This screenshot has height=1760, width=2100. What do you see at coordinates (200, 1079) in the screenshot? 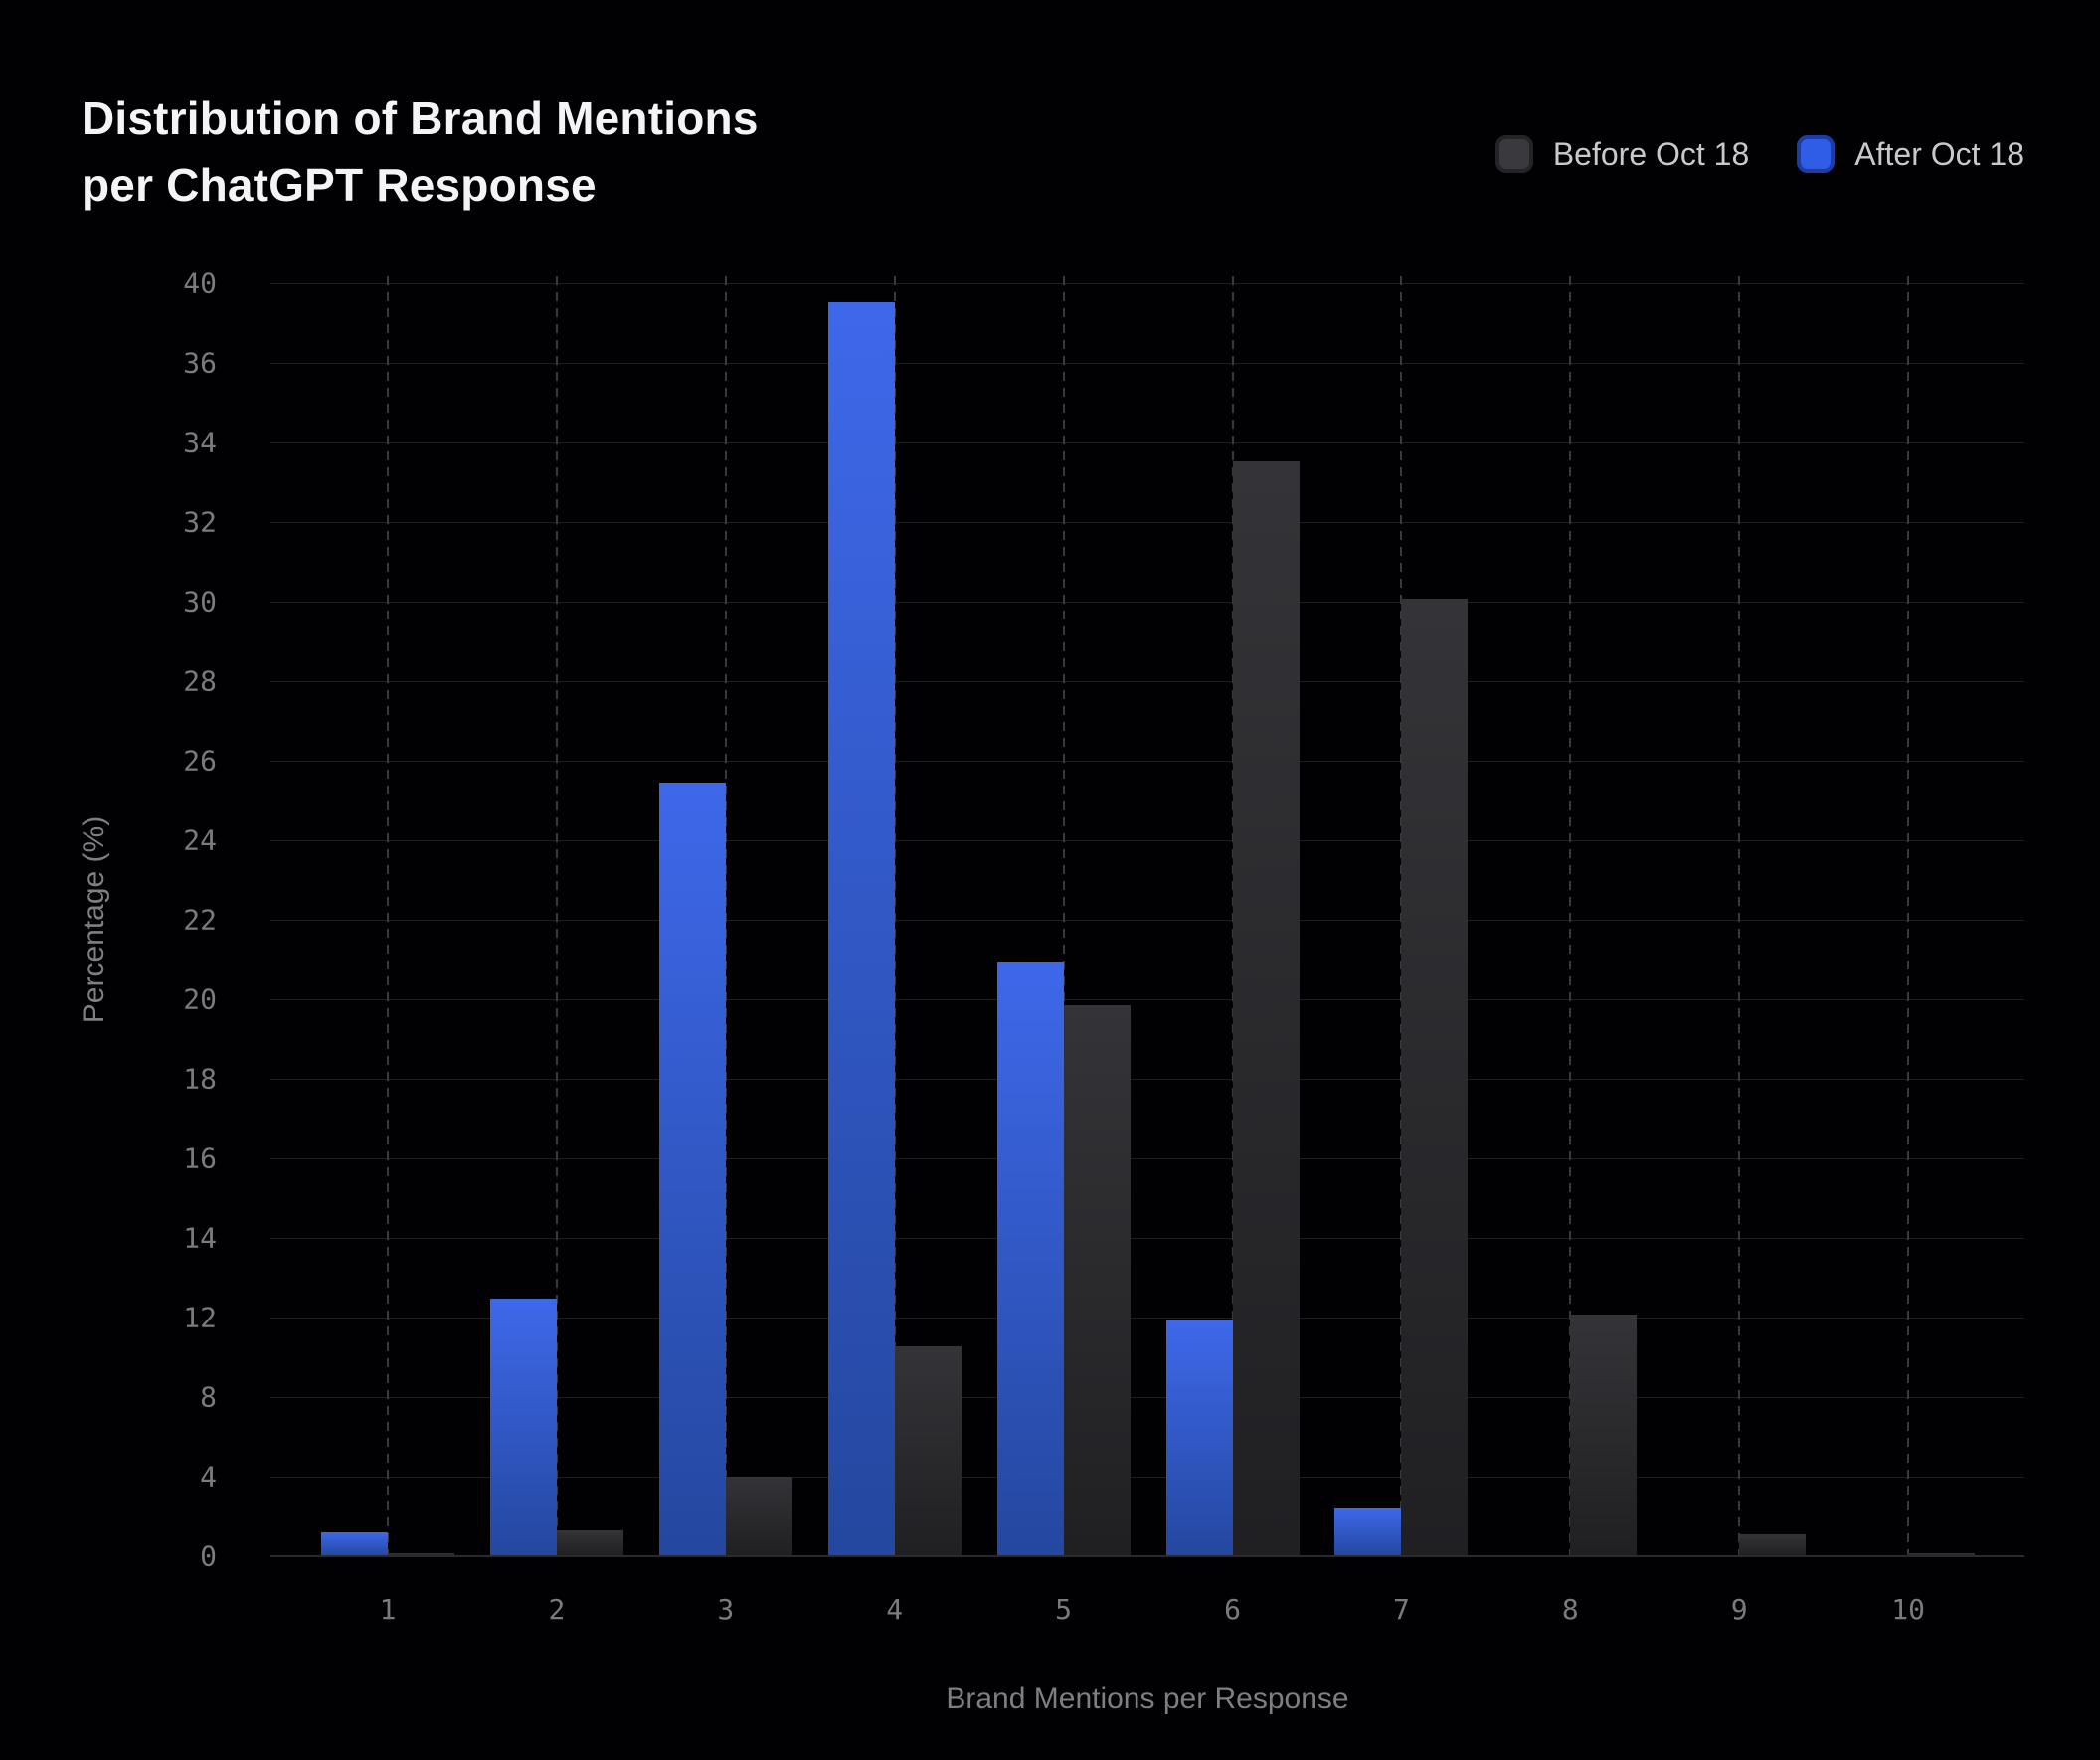
I see `y-tick-label: 18` at bounding box center [200, 1079].